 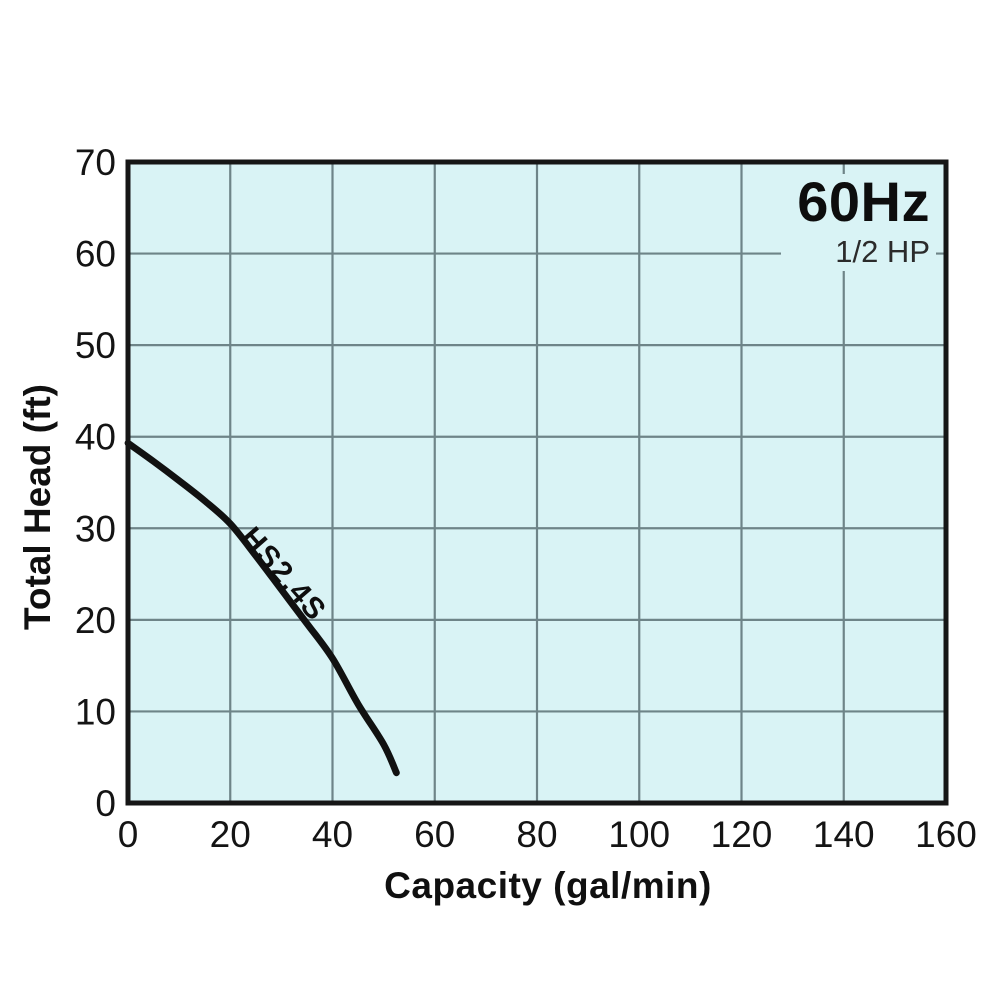 What do you see at coordinates (742, 834) in the screenshot?
I see `x-tick-label: 120` at bounding box center [742, 834].